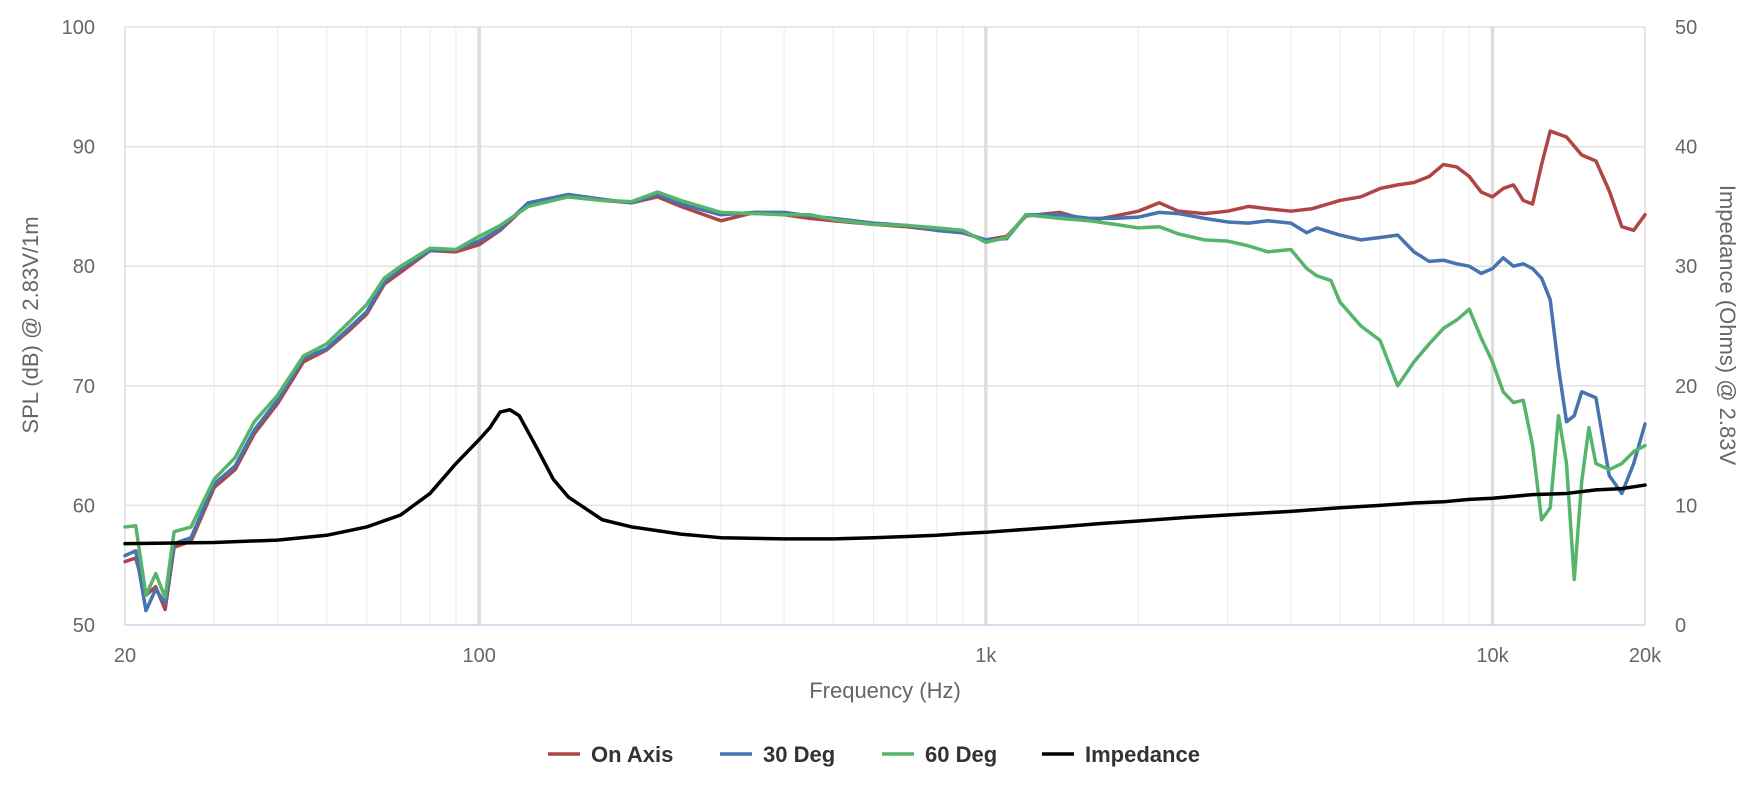  What do you see at coordinates (986, 656) in the screenshot?
I see `x-tick-label: 1k` at bounding box center [986, 656].